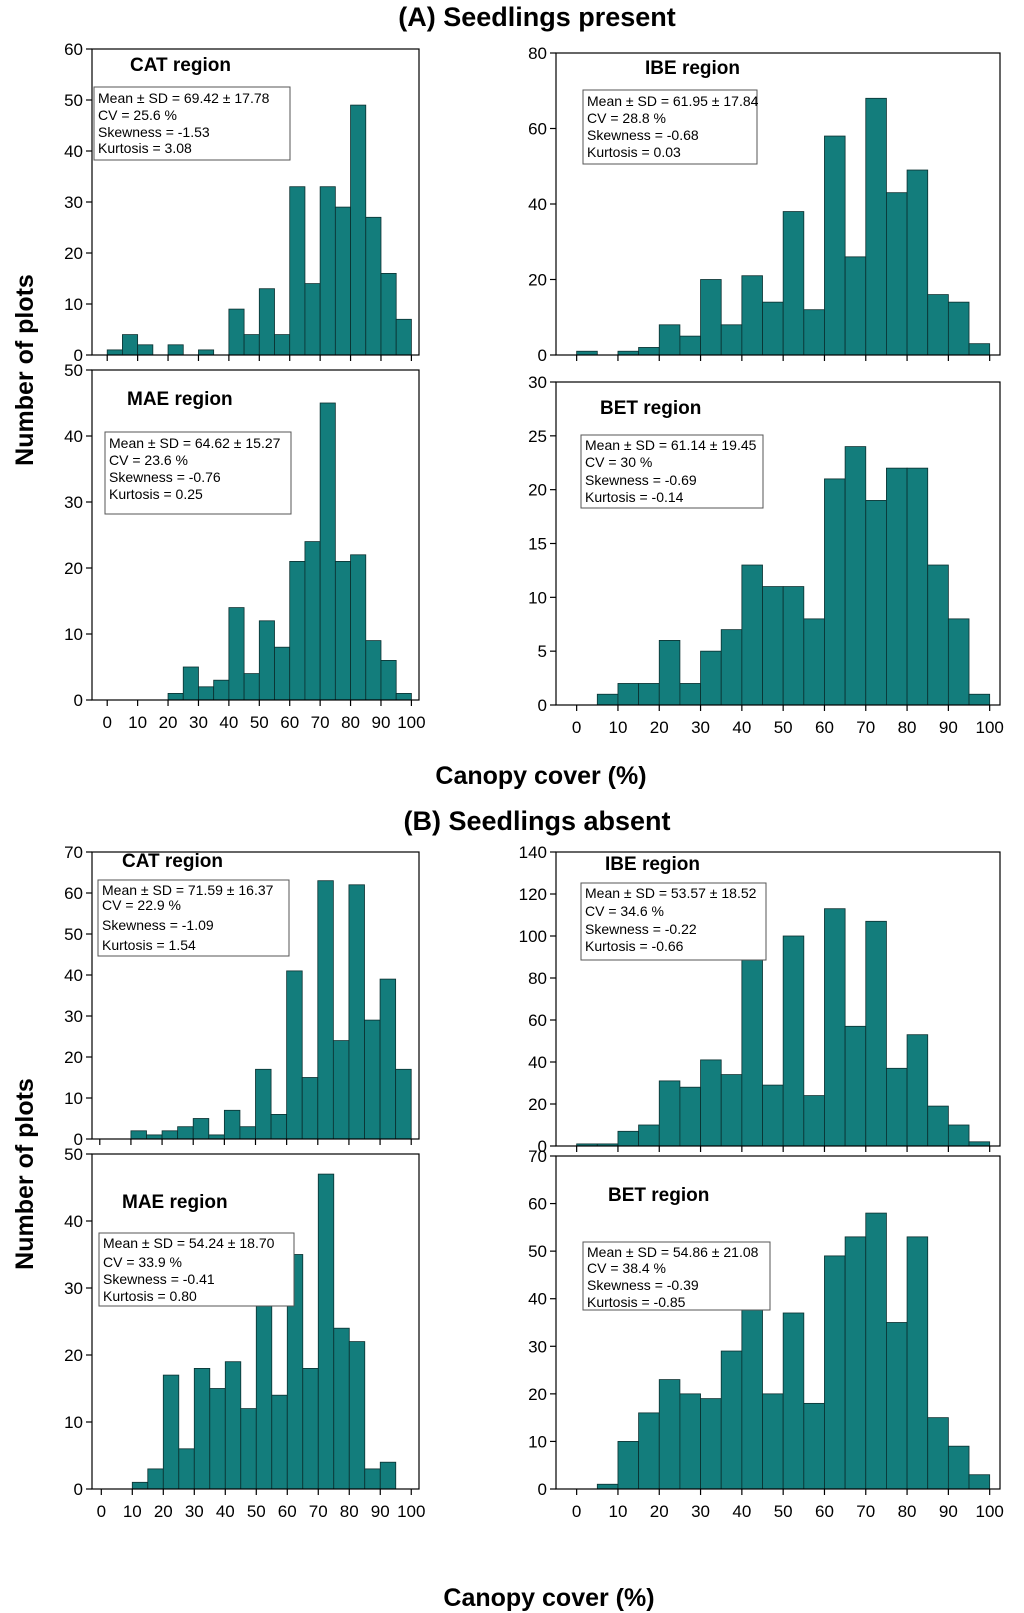 The image size is (1024, 1613). What do you see at coordinates (148, 460) in the screenshot?
I see `stats-line: CV = 23.6 %` at bounding box center [148, 460].